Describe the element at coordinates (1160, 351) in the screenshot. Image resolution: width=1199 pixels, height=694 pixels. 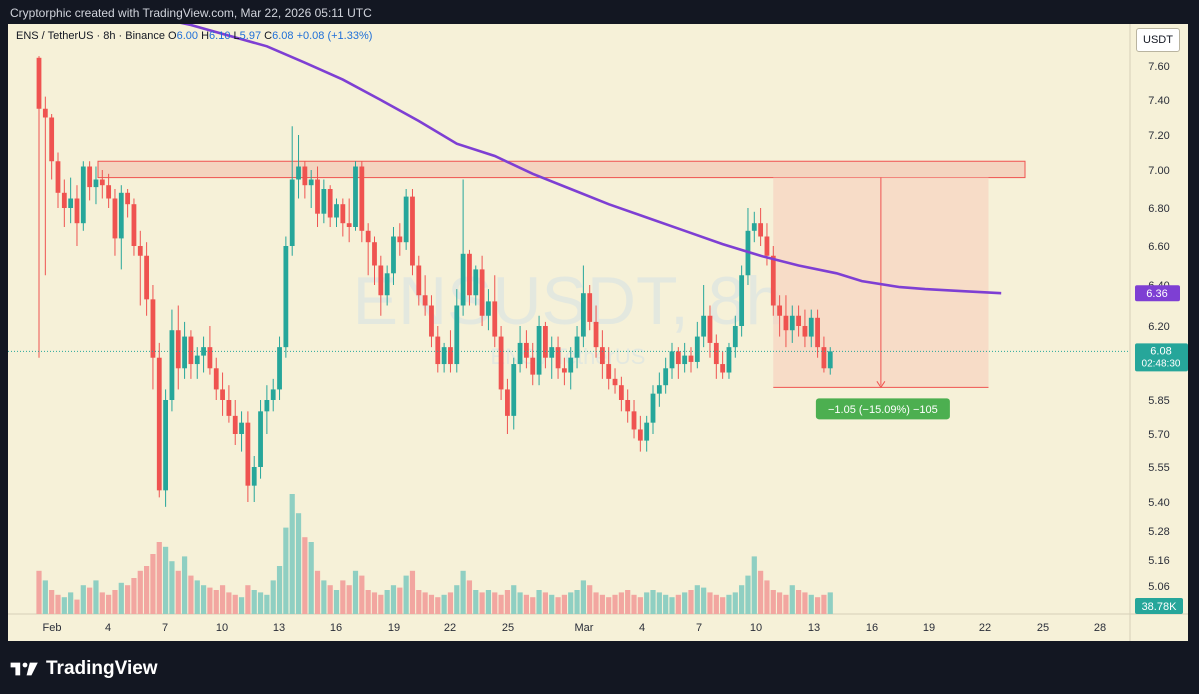
I see `last-price-text: 6.08` at that location.